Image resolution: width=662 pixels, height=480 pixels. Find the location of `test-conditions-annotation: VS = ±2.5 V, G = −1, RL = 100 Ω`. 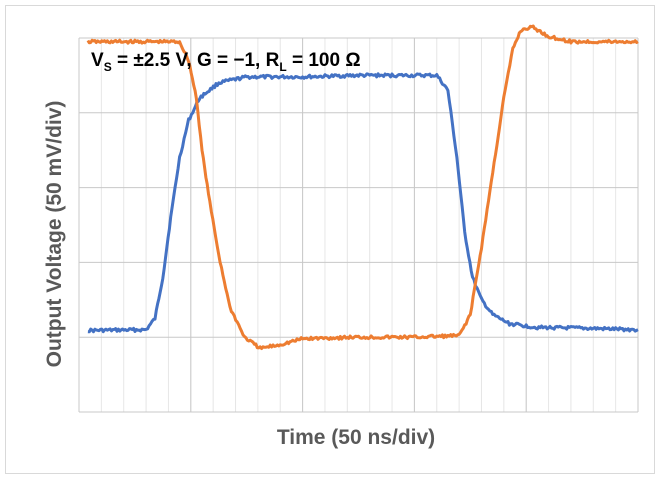

test-conditions-annotation: VS = ±2.5 V, G = −1, RL = 100 Ω is located at coordinates (226, 62).